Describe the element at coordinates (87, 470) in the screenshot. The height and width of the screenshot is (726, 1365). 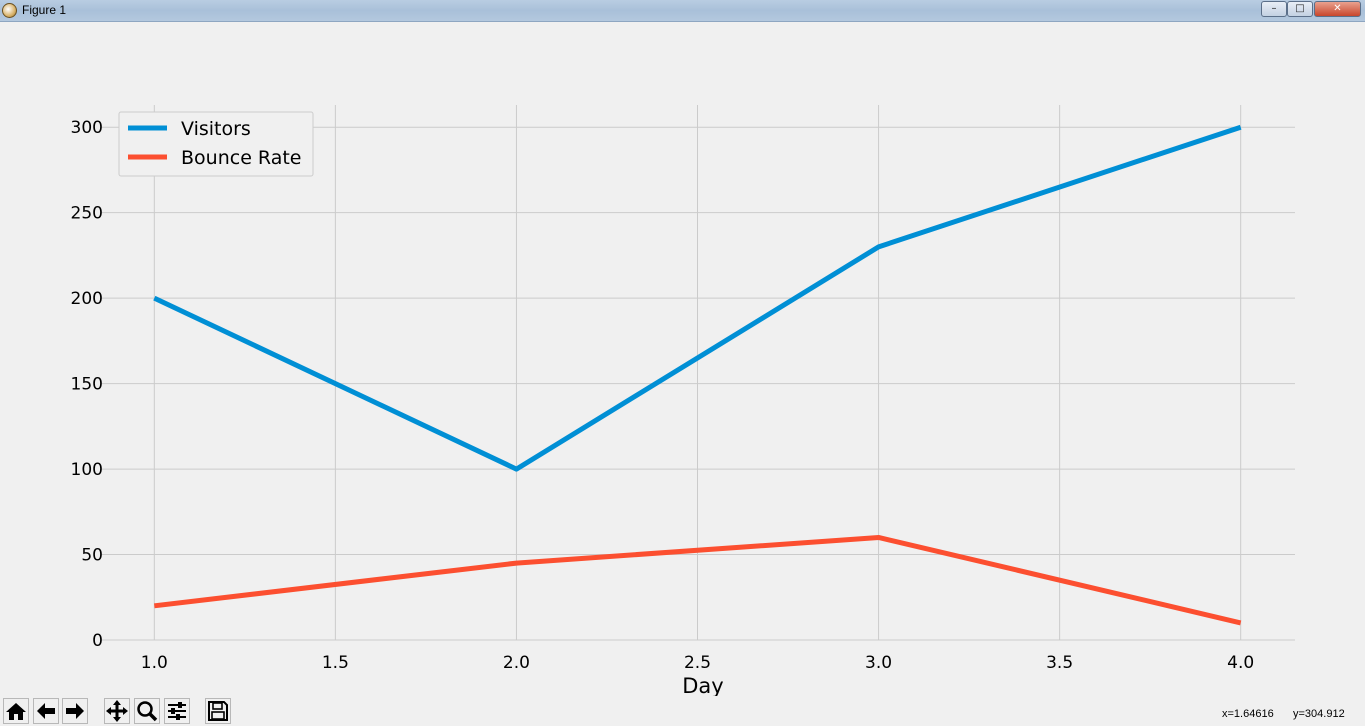
I see `y-tick-label: 100` at that location.